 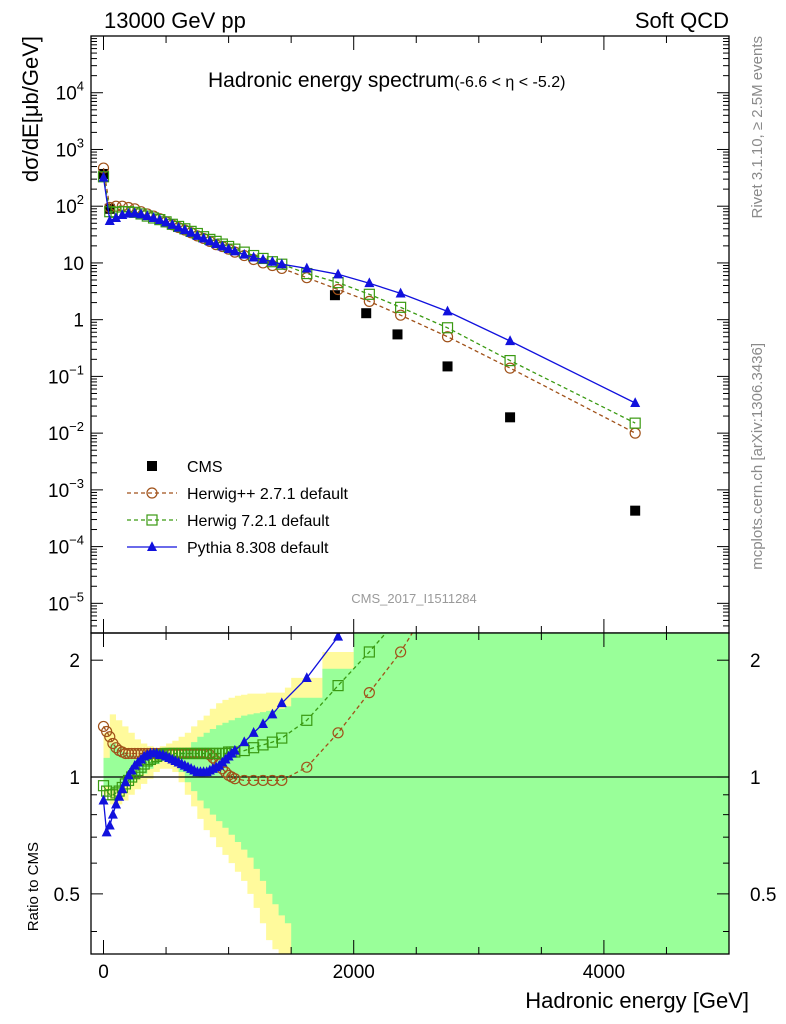 I want to click on y-tick-label-base: 1, so click(x=78, y=321).